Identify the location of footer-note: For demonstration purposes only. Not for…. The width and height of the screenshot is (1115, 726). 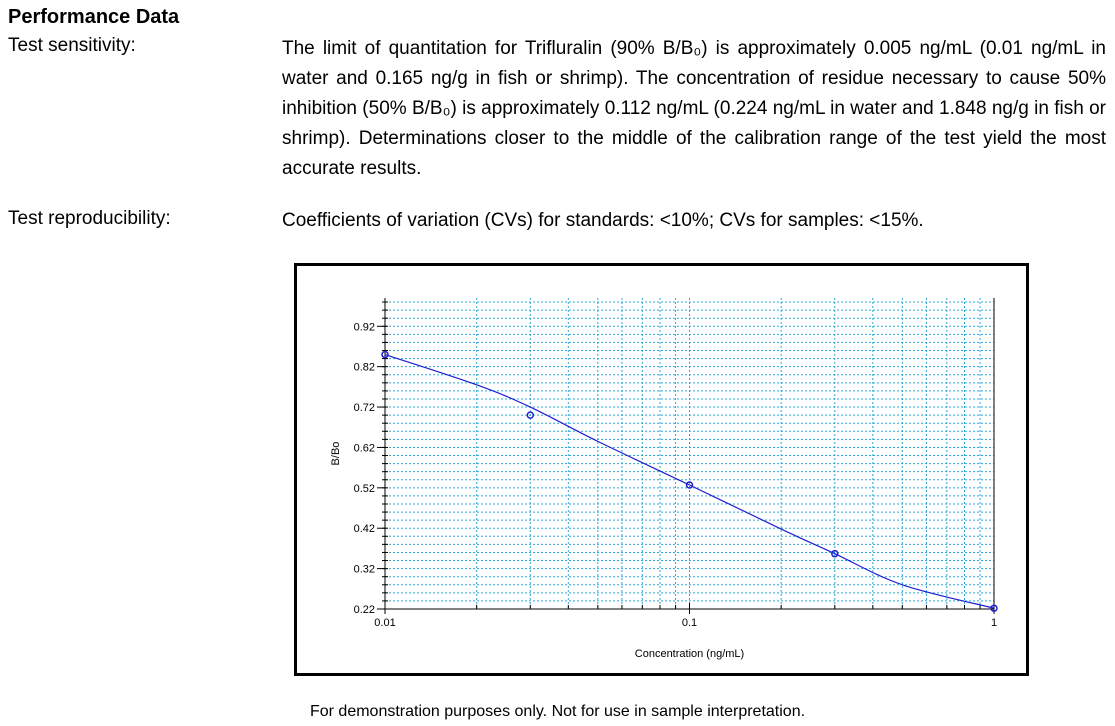
(557, 711).